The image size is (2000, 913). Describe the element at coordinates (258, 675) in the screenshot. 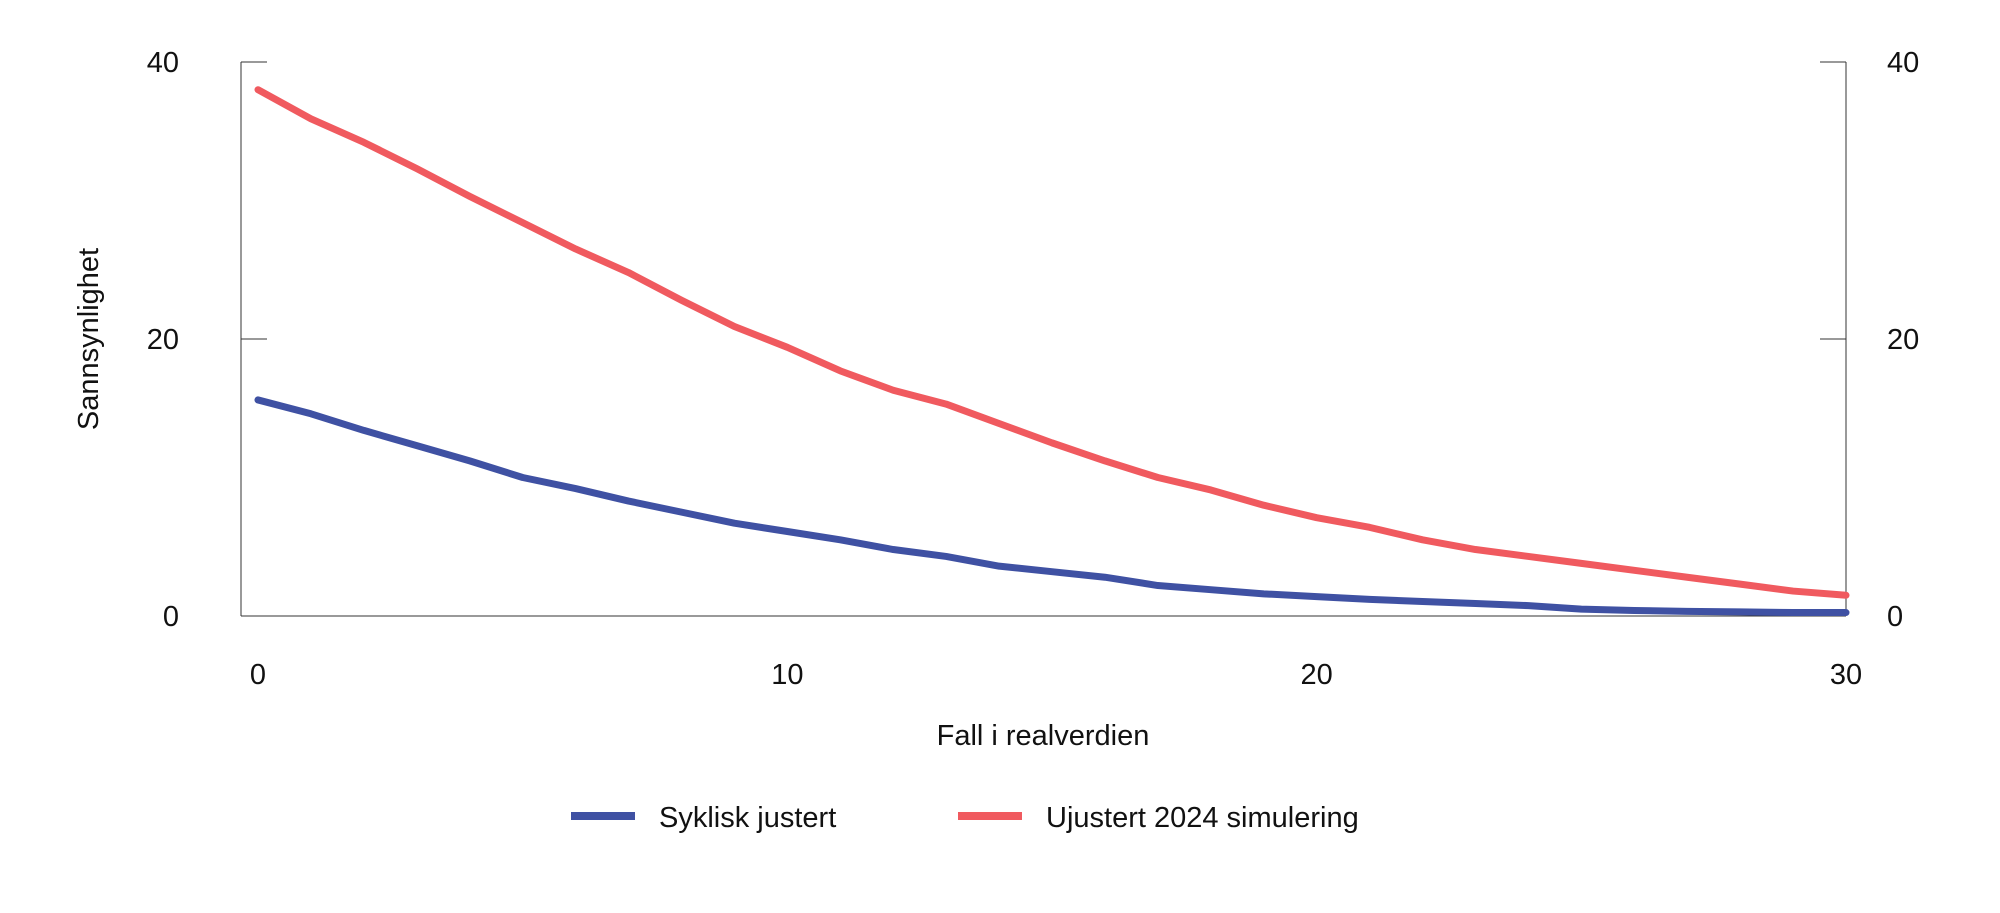

I see `x-tick-label: 0` at that location.